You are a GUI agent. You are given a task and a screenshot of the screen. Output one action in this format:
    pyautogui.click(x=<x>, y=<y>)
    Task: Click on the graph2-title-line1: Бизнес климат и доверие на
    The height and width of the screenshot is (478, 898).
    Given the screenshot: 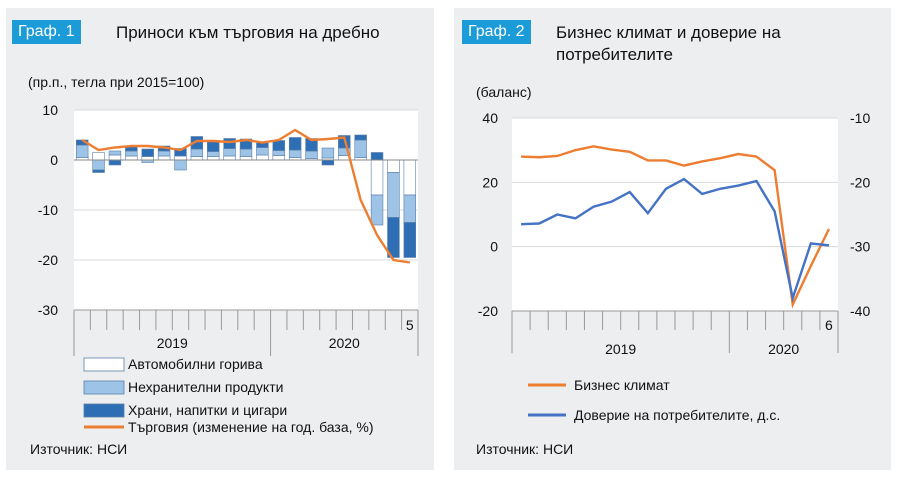 What is the action you would take?
    pyautogui.click(x=668, y=32)
    